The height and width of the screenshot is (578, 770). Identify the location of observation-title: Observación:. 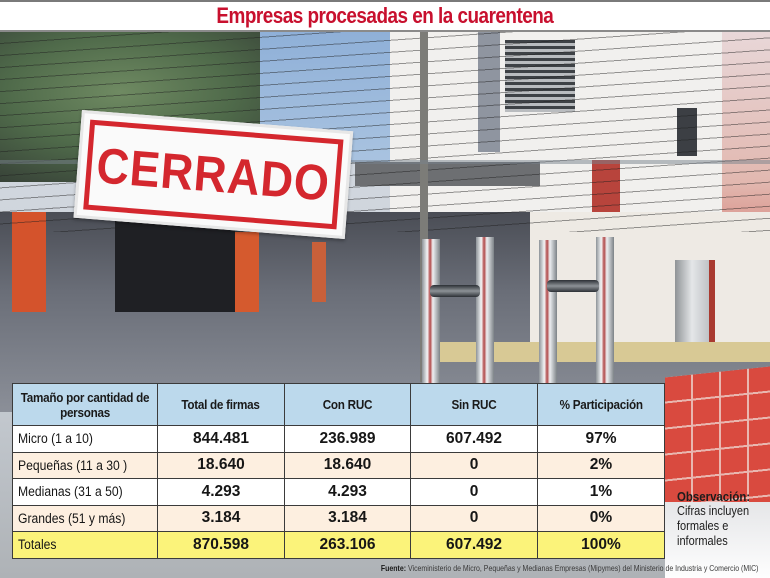
(714, 496).